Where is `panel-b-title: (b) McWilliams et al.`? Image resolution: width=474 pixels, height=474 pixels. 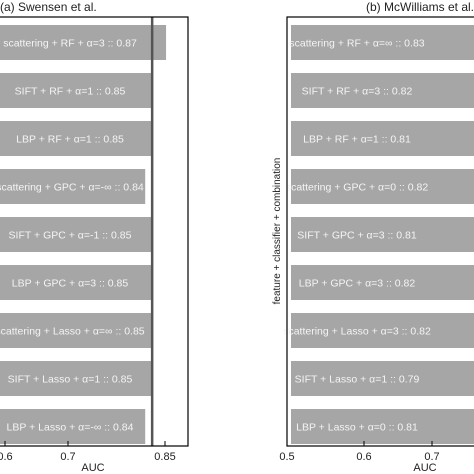 panel-b-title: (b) McWilliams et al. is located at coordinates (420, 7).